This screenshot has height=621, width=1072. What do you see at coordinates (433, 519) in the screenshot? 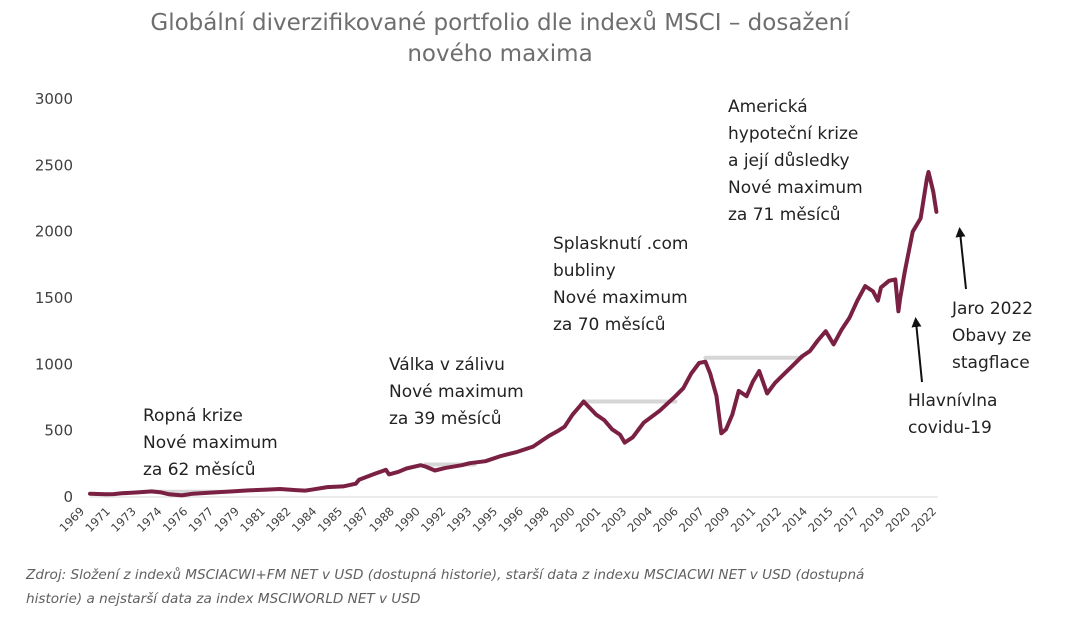
I see `x-tick-label: 1992` at bounding box center [433, 519].